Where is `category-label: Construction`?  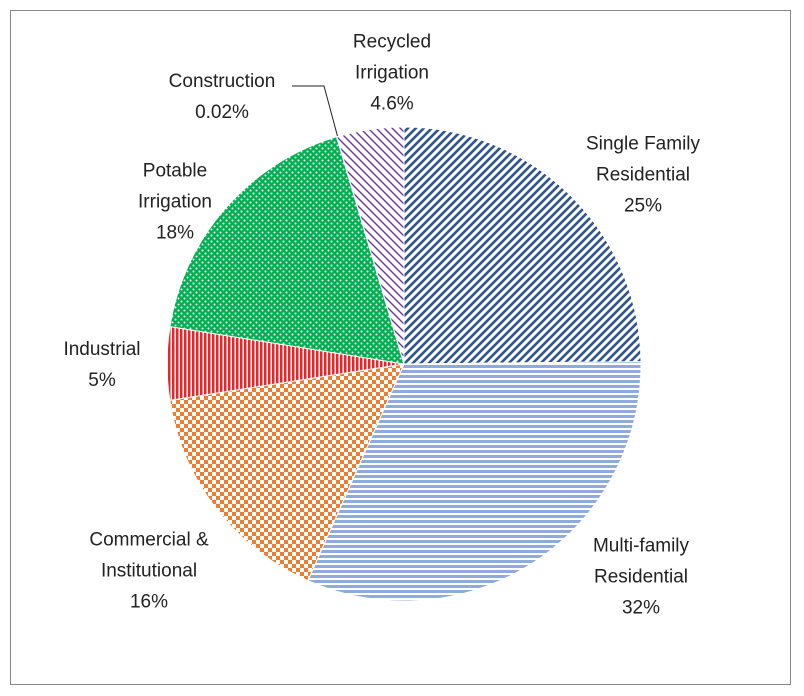 category-label: Construction is located at coordinates (222, 81).